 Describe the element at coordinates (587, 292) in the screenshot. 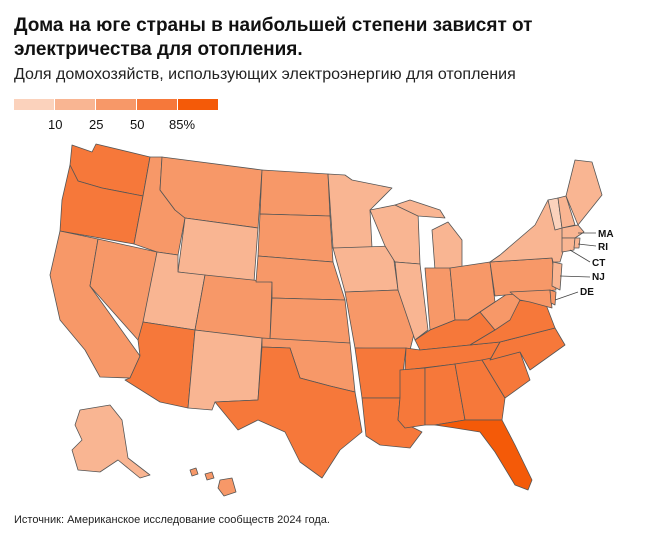

I see `label-de: DE` at that location.